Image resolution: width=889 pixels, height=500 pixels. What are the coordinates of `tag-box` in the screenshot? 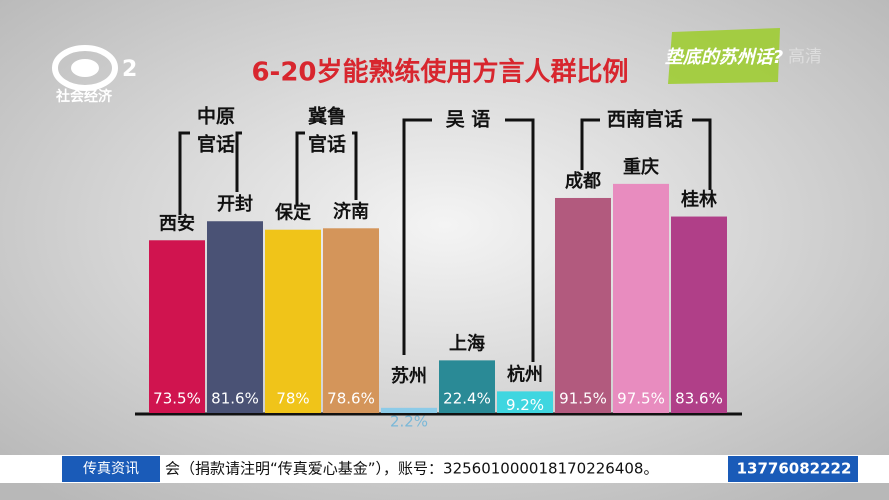 It's located at (724, 56).